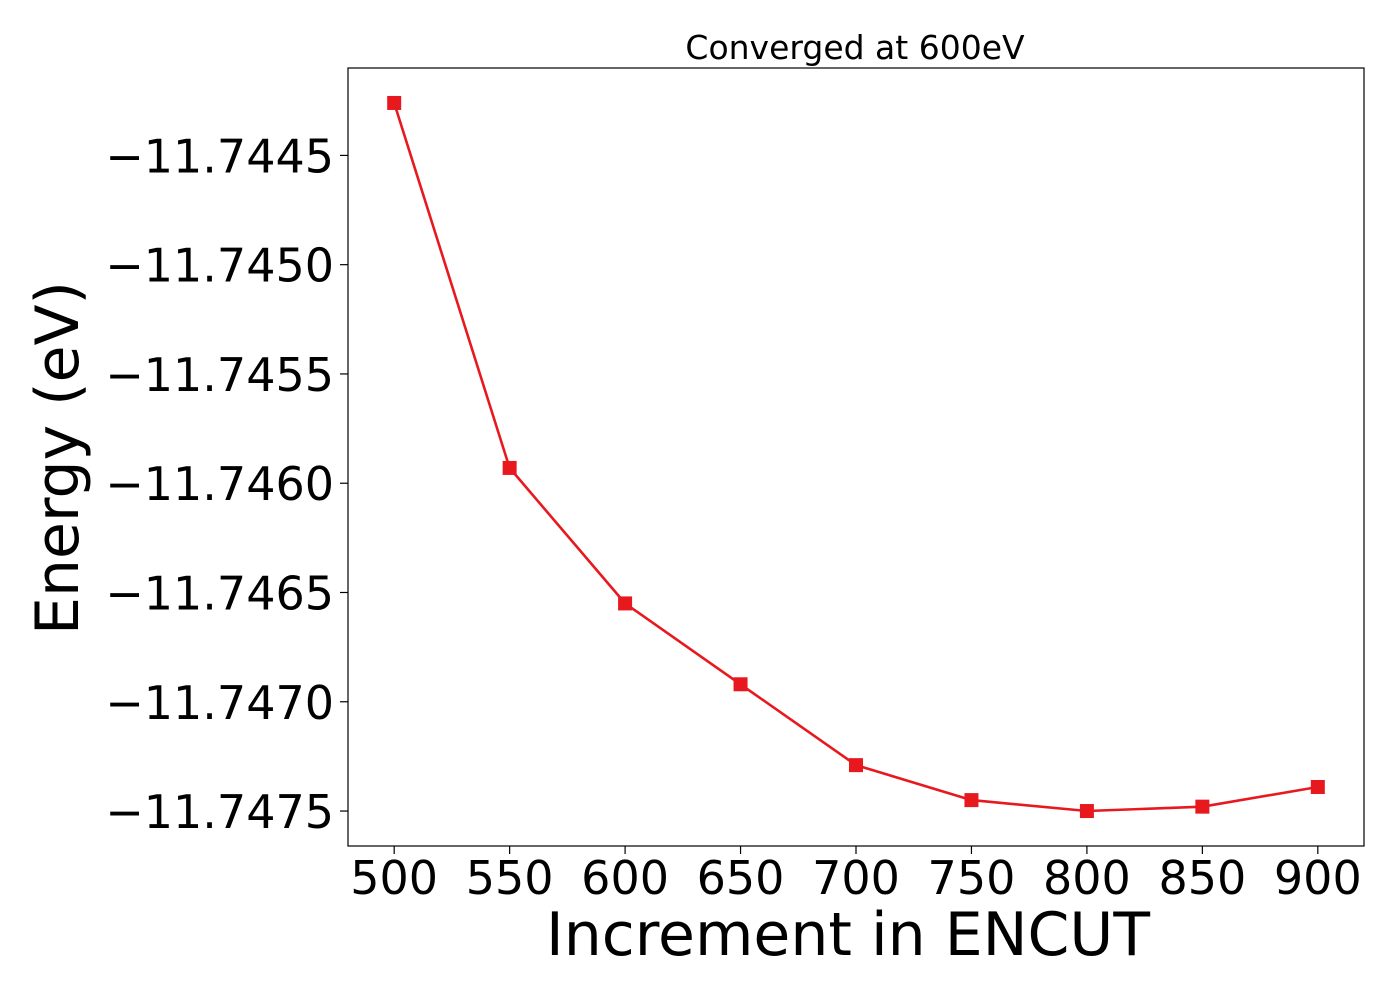 This screenshot has width=1400, height=1000. Describe the element at coordinates (510, 878) in the screenshot. I see `x-tick-label: 550` at that location.